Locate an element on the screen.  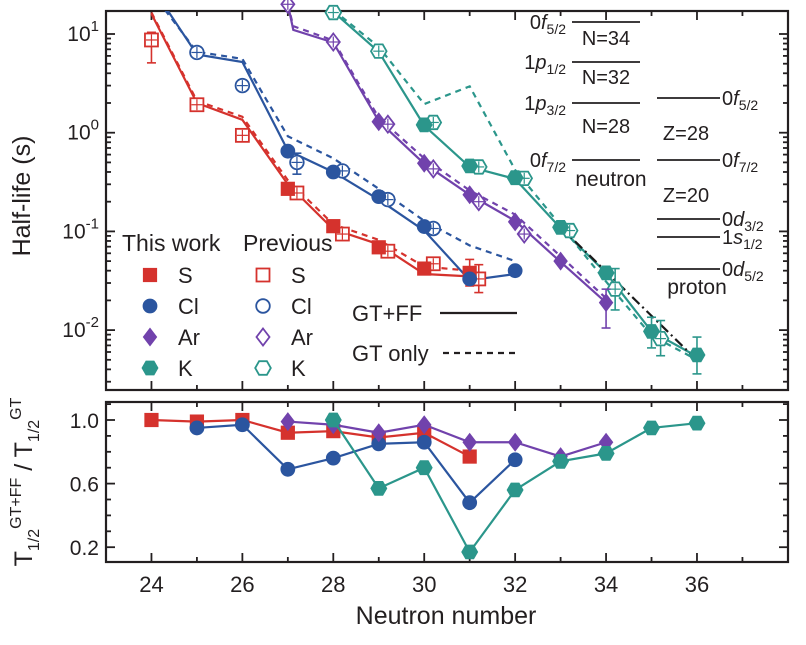
y-tick-label: 0.6 is located at coordinates (84, 485).